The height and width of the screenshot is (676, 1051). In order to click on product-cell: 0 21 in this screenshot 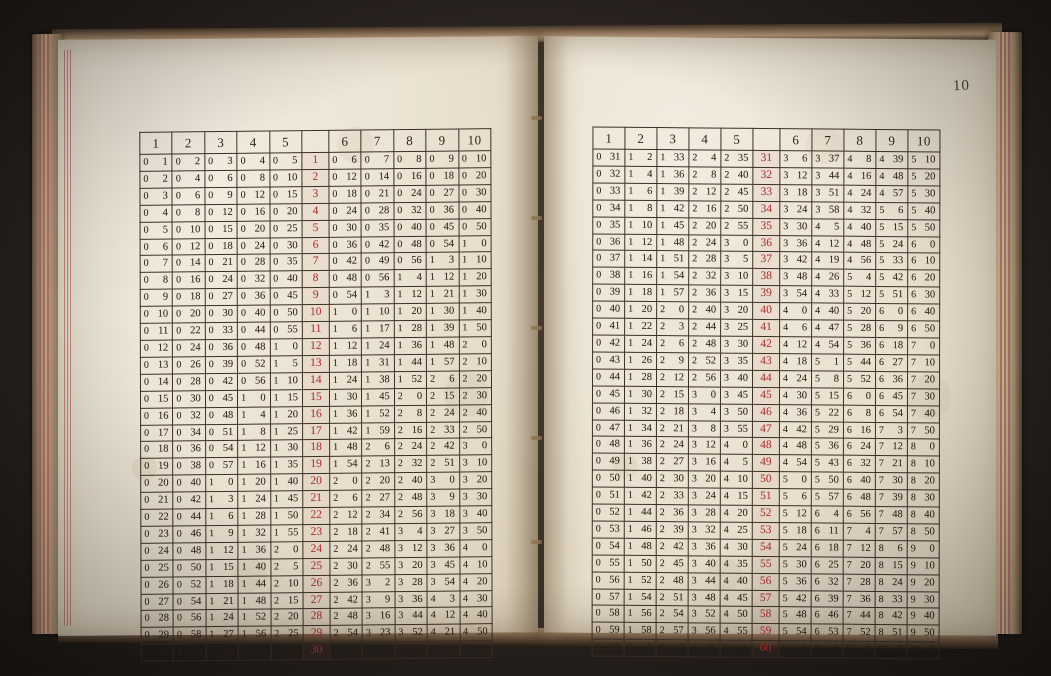, I will do `click(221, 263)`.